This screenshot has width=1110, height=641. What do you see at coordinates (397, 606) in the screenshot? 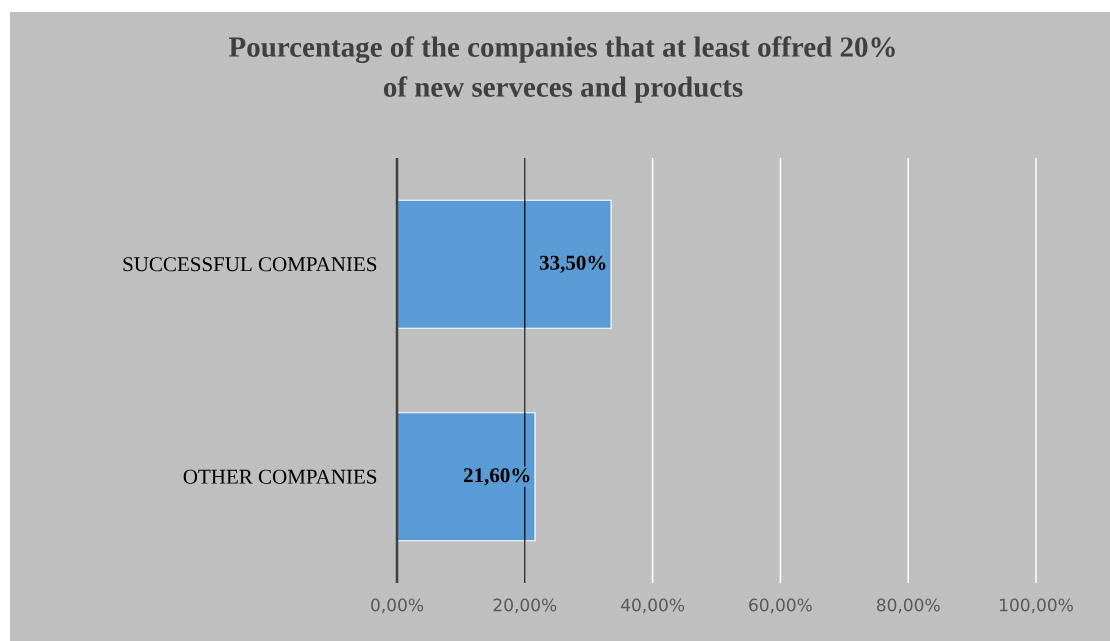
I see `x-tick-label: 0,00%` at bounding box center [397, 606].